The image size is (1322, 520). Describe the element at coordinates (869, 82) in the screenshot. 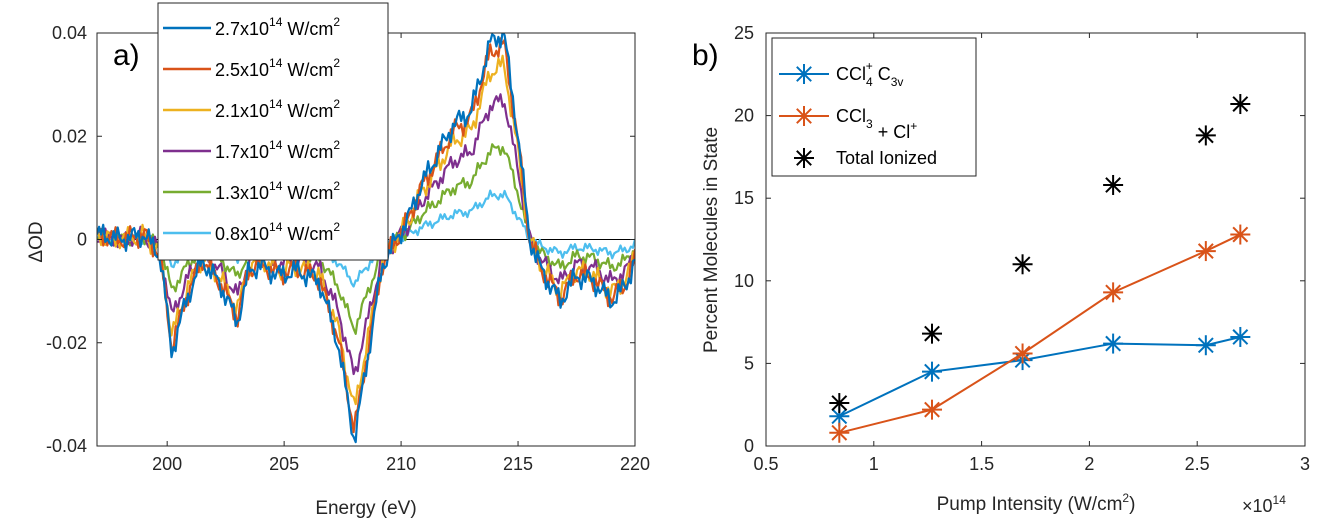

I see `legend-formula-sub: 4` at that location.